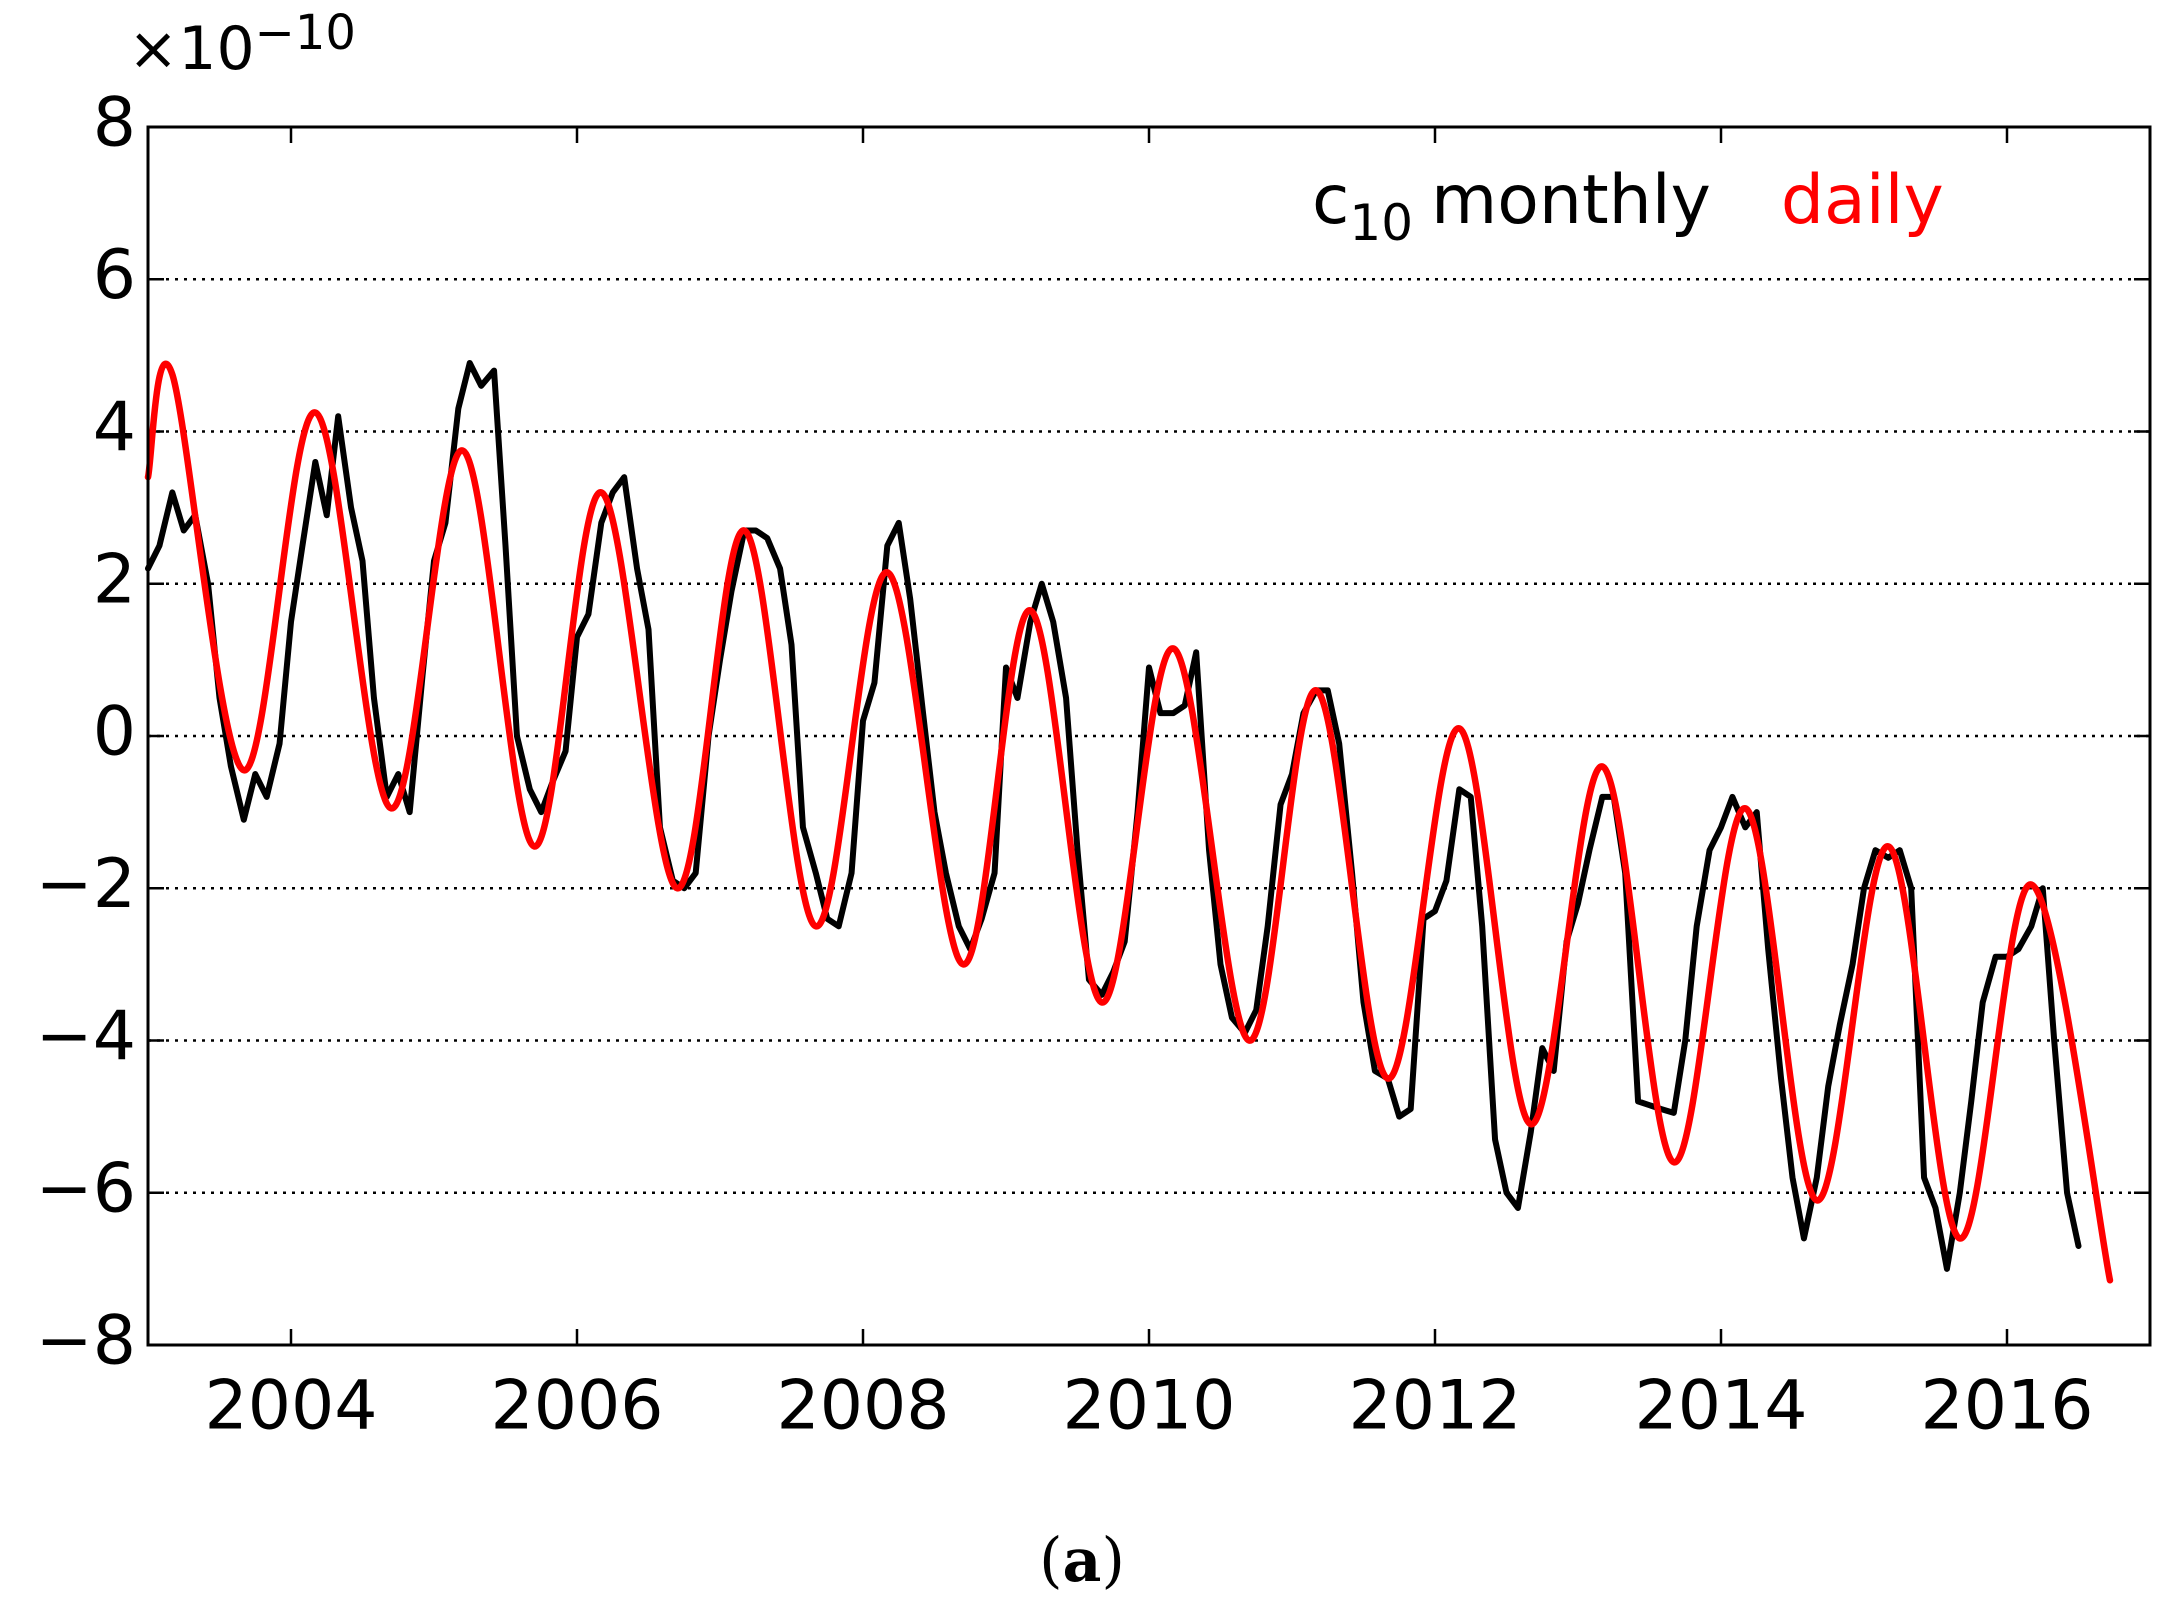 The image size is (2165, 1611). I want to click on y-tick-label: 0, so click(114, 732).